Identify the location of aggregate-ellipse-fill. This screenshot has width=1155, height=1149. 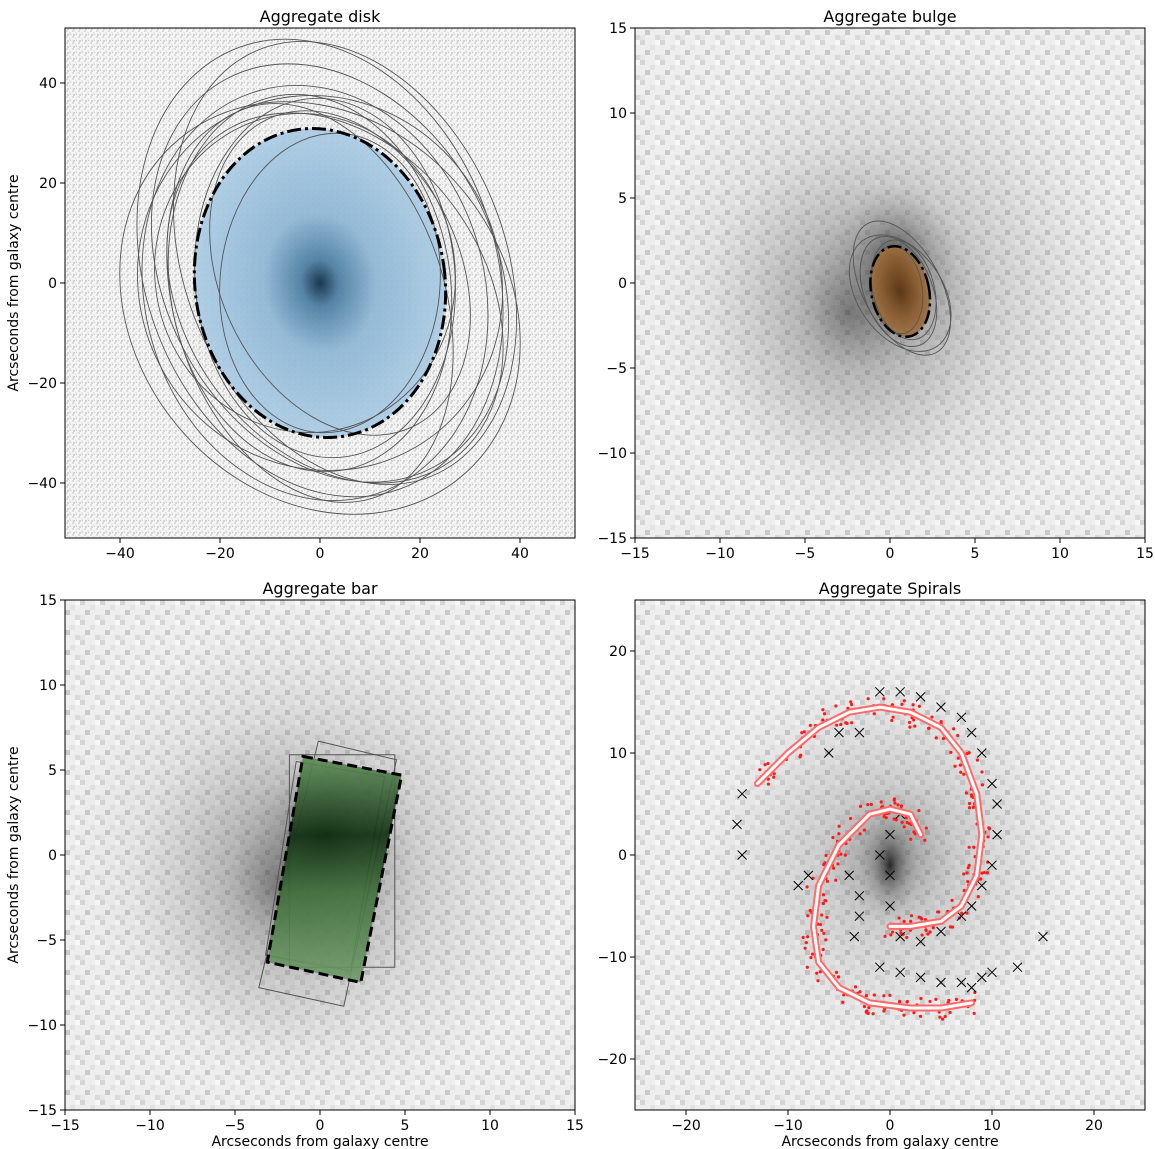
(900, 291).